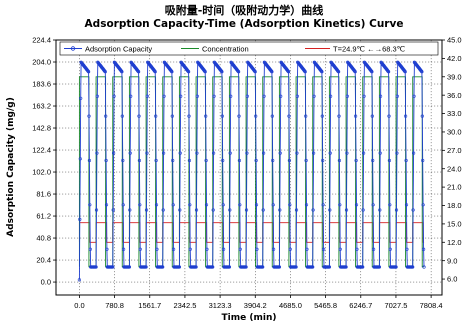 Image resolution: width=465 pixels, height=322 pixels. Describe the element at coordinates (360, 305) in the screenshot. I see `x-tick-label: 6246.7` at that location.